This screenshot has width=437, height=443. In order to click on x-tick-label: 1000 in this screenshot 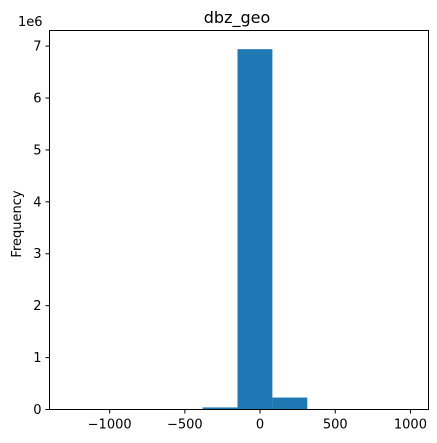, I will do `click(410, 425)`.